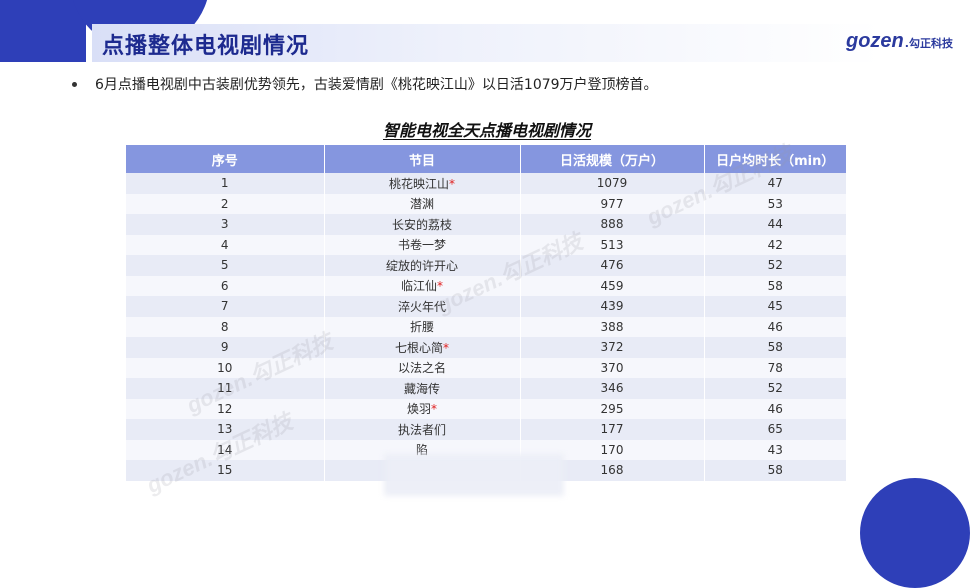 The width and height of the screenshot is (974, 588). What do you see at coordinates (612, 347) in the screenshot?
I see `cell-dau: 372` at bounding box center [612, 347].